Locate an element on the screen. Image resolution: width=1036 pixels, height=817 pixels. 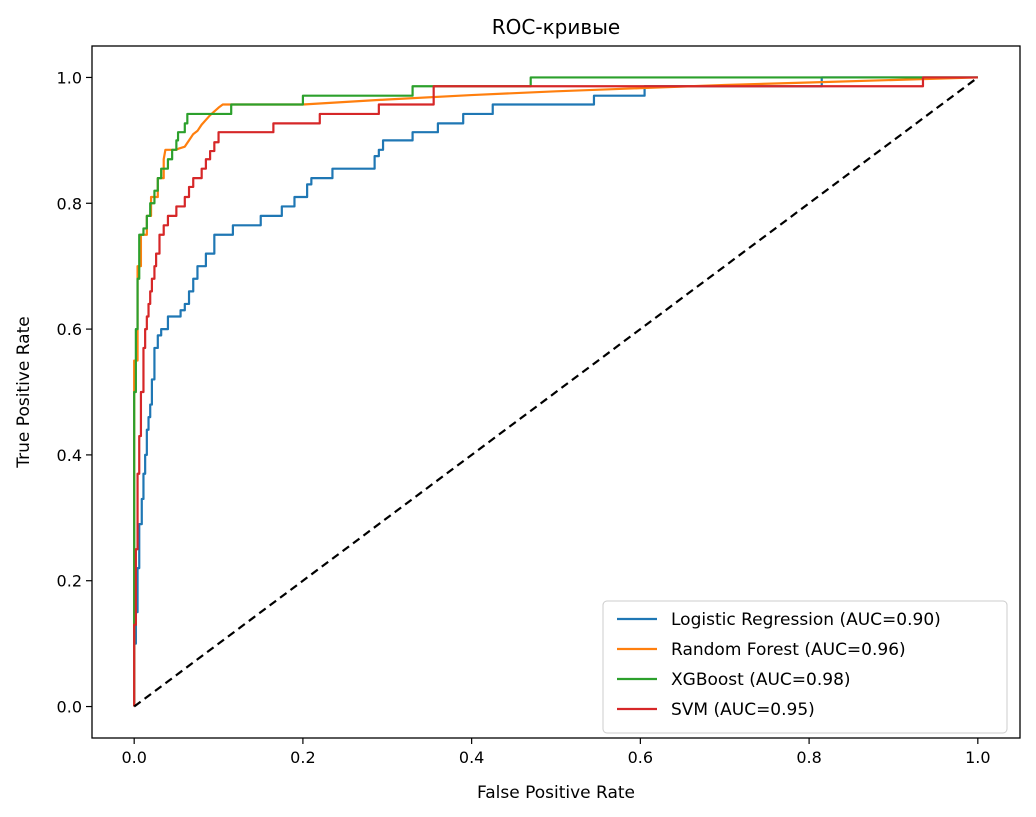
x-tick-label: 0.6 is located at coordinates (640, 757).